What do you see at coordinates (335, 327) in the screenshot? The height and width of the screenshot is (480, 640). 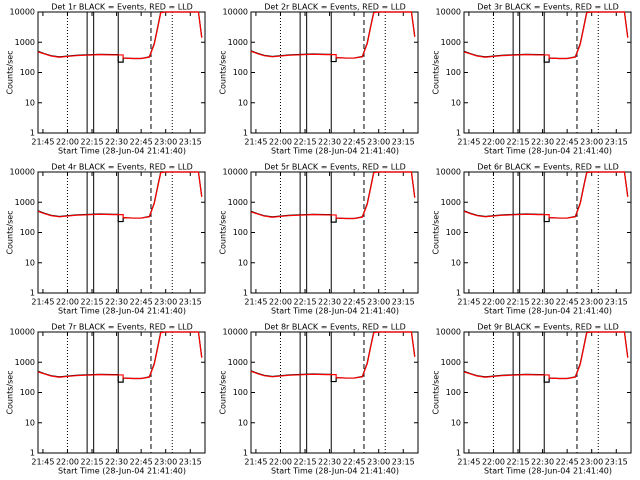 I see `chart-title: Det 8r BLACK = Events, RED = LLD` at bounding box center [335, 327].